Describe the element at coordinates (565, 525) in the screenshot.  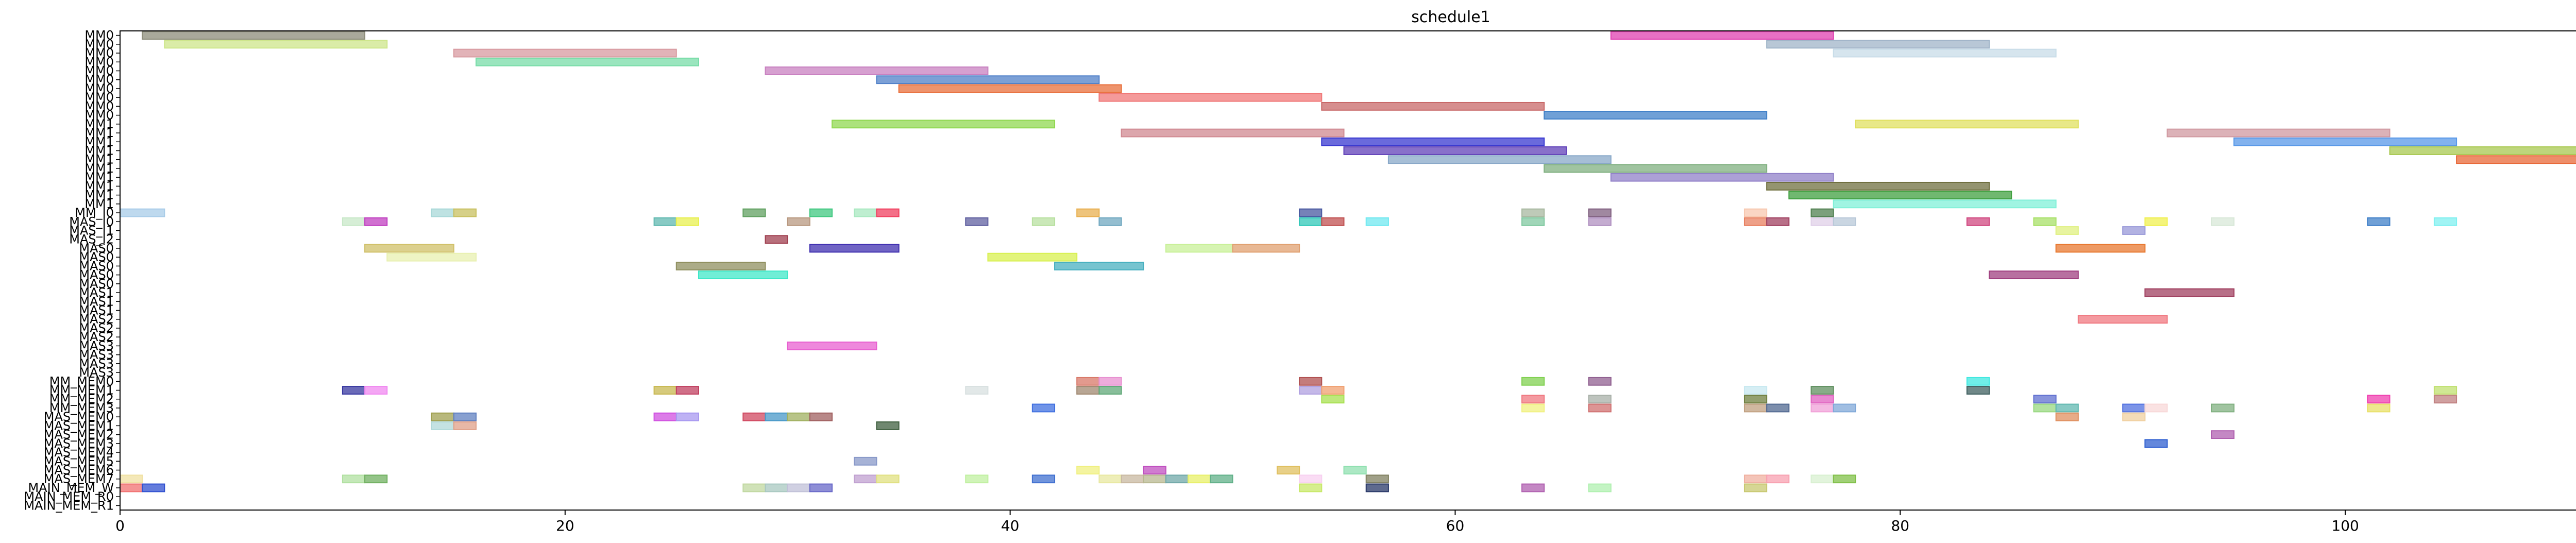
I see `x-tick-label: 20` at that location.